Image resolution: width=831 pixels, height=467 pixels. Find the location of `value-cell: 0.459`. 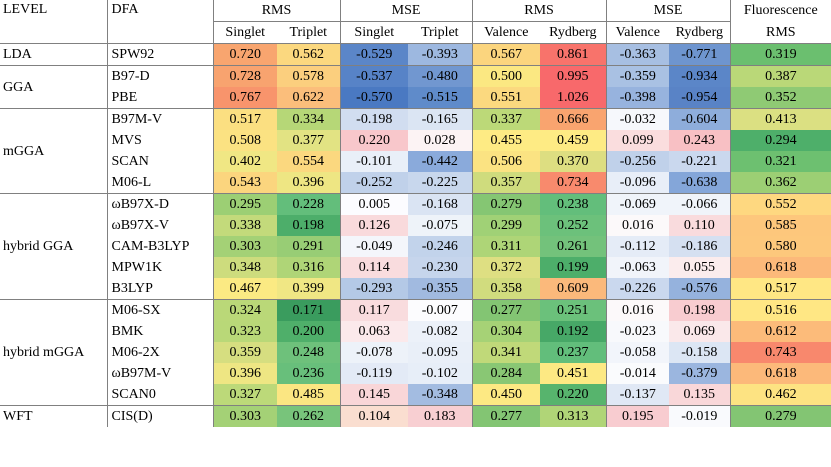

value-cell: 0.459 is located at coordinates (573, 140).